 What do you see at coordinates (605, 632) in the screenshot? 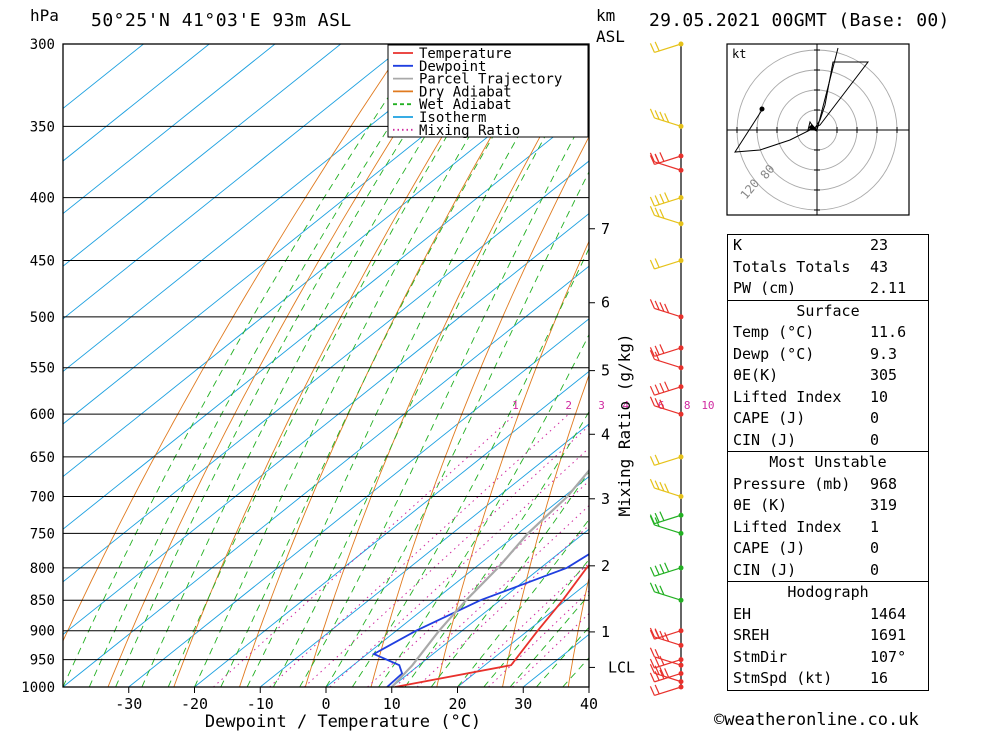
I see `height-tick-label: 1` at bounding box center [605, 632].